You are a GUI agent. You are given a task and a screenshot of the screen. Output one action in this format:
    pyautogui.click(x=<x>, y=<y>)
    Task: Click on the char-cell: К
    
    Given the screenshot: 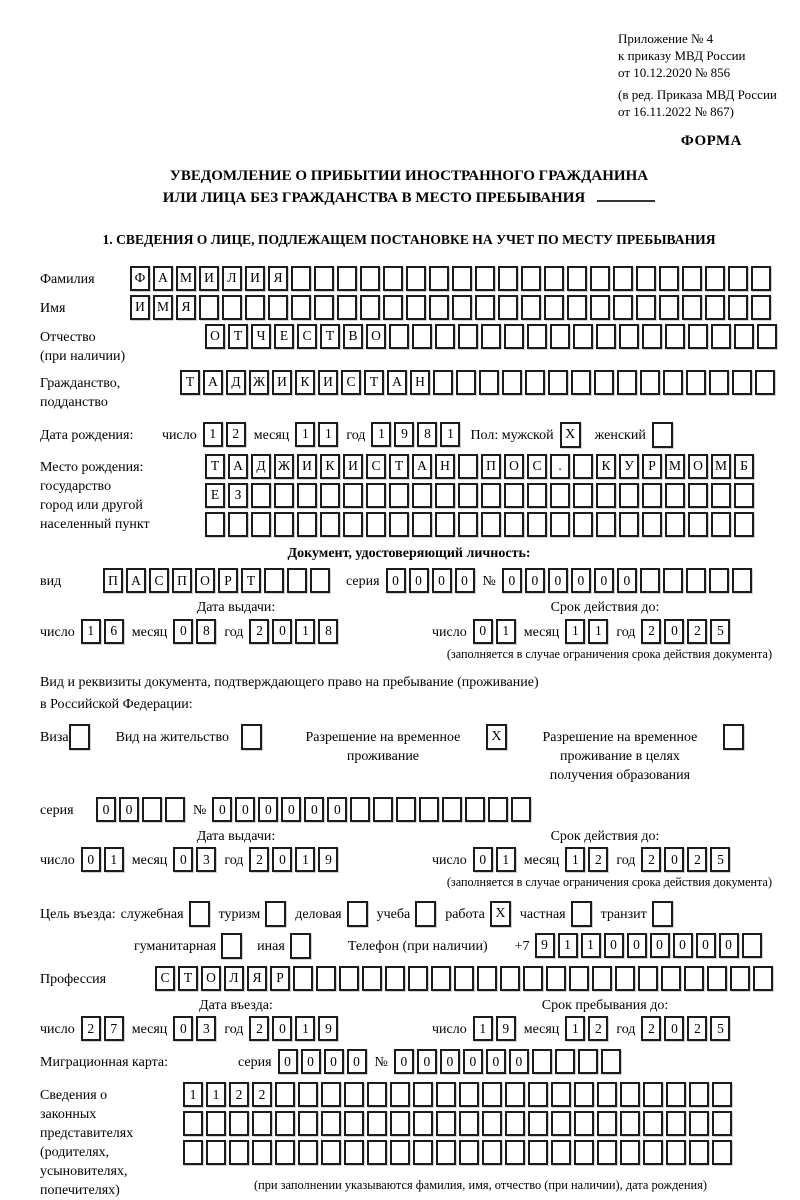 What is the action you would take?
    pyautogui.click(x=330, y=466)
    